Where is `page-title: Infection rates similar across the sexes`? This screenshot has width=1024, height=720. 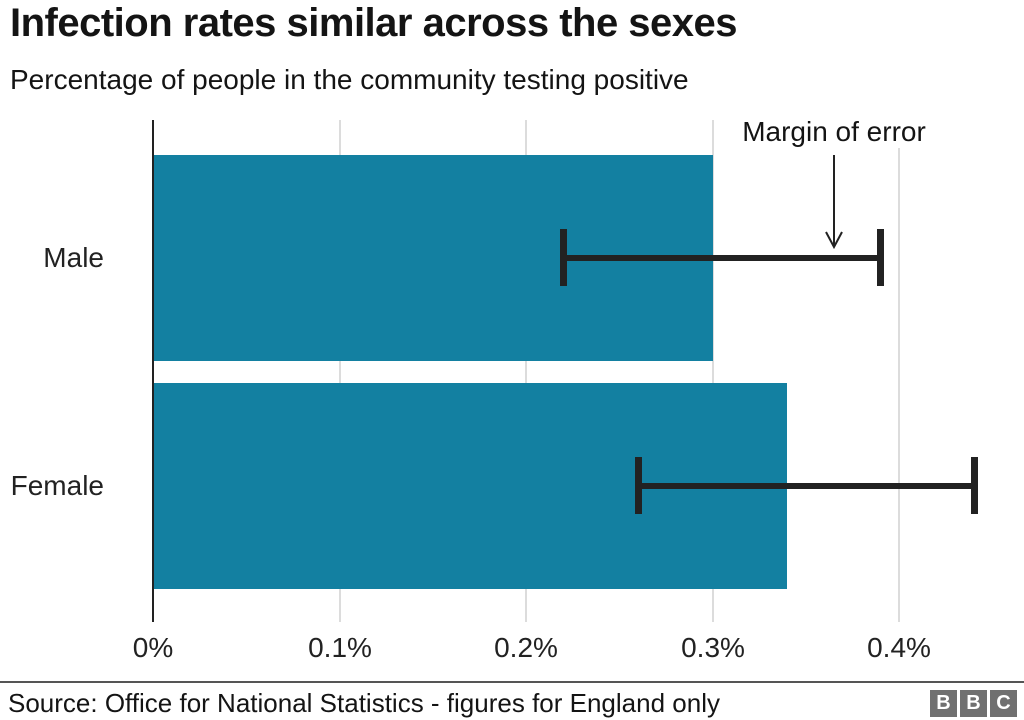
page-title: Infection rates similar across the sexes is located at coordinates (374, 23).